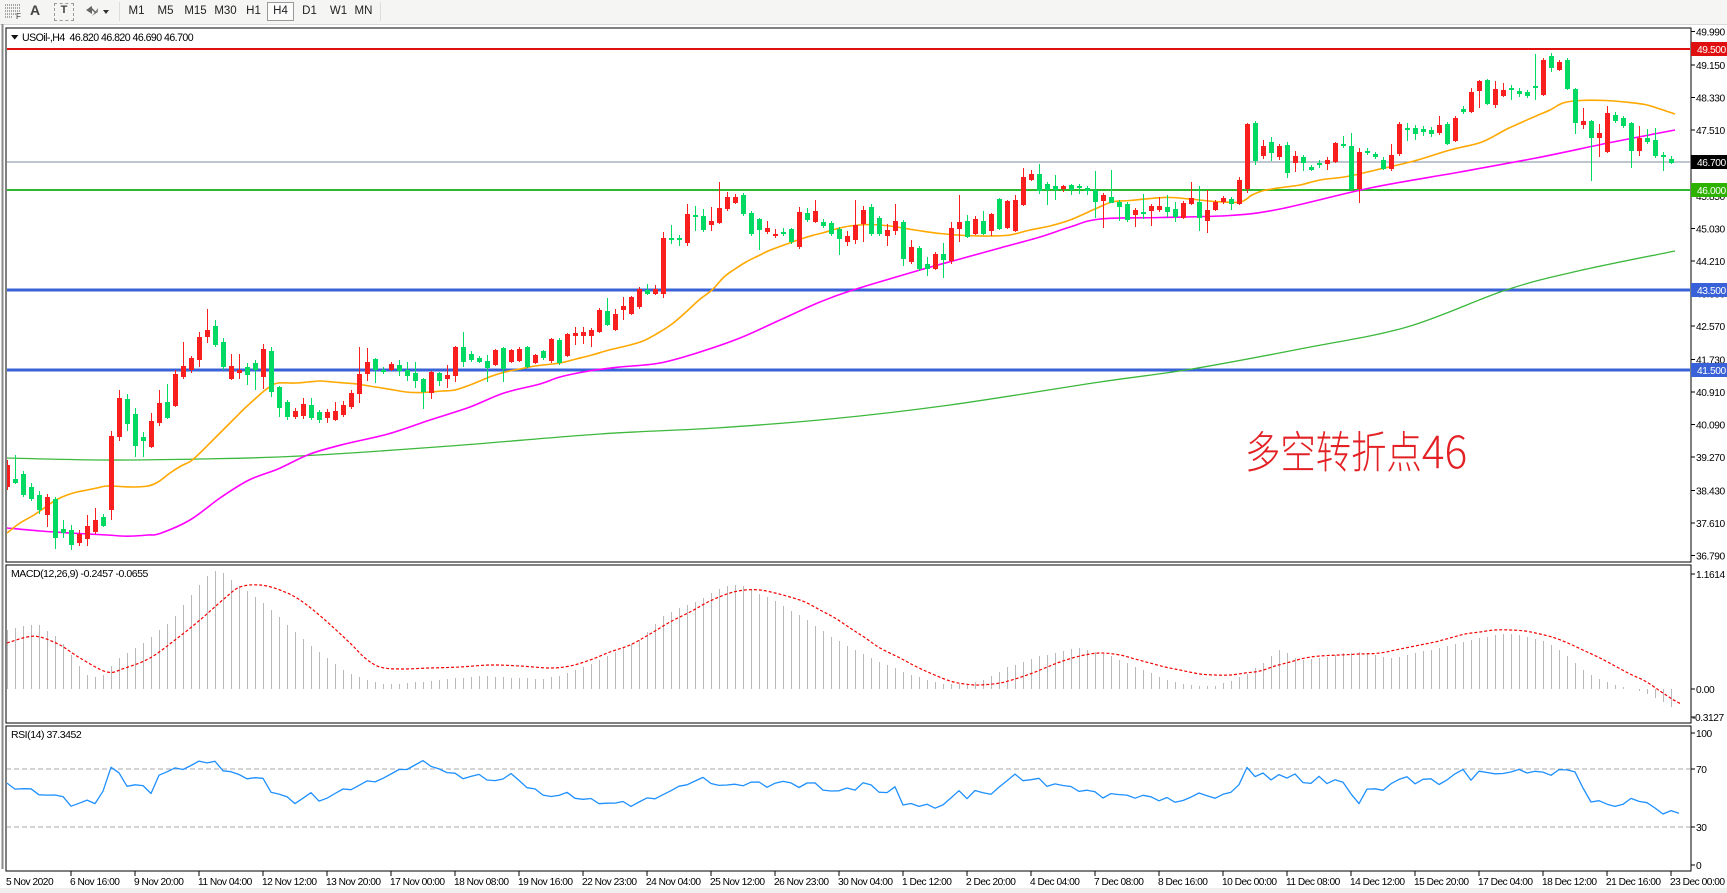 Image resolution: width=1727 pixels, height=893 pixels. What do you see at coordinates (289, 882) in the screenshot?
I see `svg-text: 12 Nov 12:00` at bounding box center [289, 882].